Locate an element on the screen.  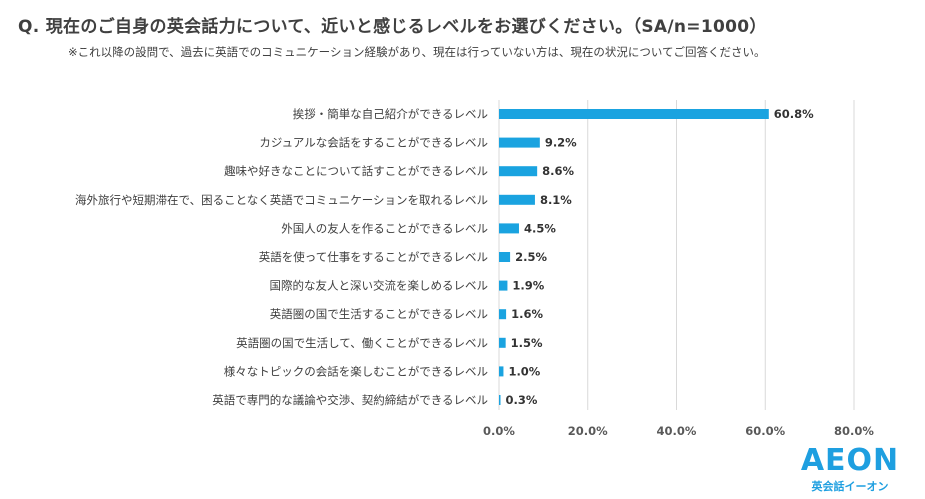
value-label: 4.5% is located at coordinates (540, 228).